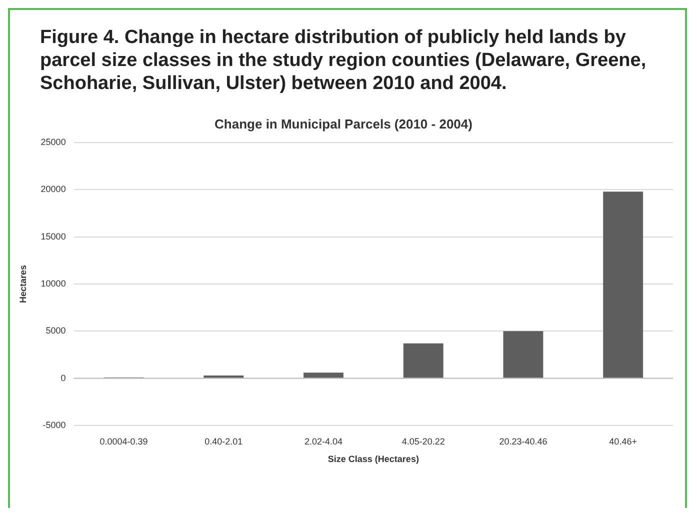 The image size is (697, 518). What do you see at coordinates (323, 441) in the screenshot?
I see `x-tick-label: 2.02-4.04` at bounding box center [323, 441].